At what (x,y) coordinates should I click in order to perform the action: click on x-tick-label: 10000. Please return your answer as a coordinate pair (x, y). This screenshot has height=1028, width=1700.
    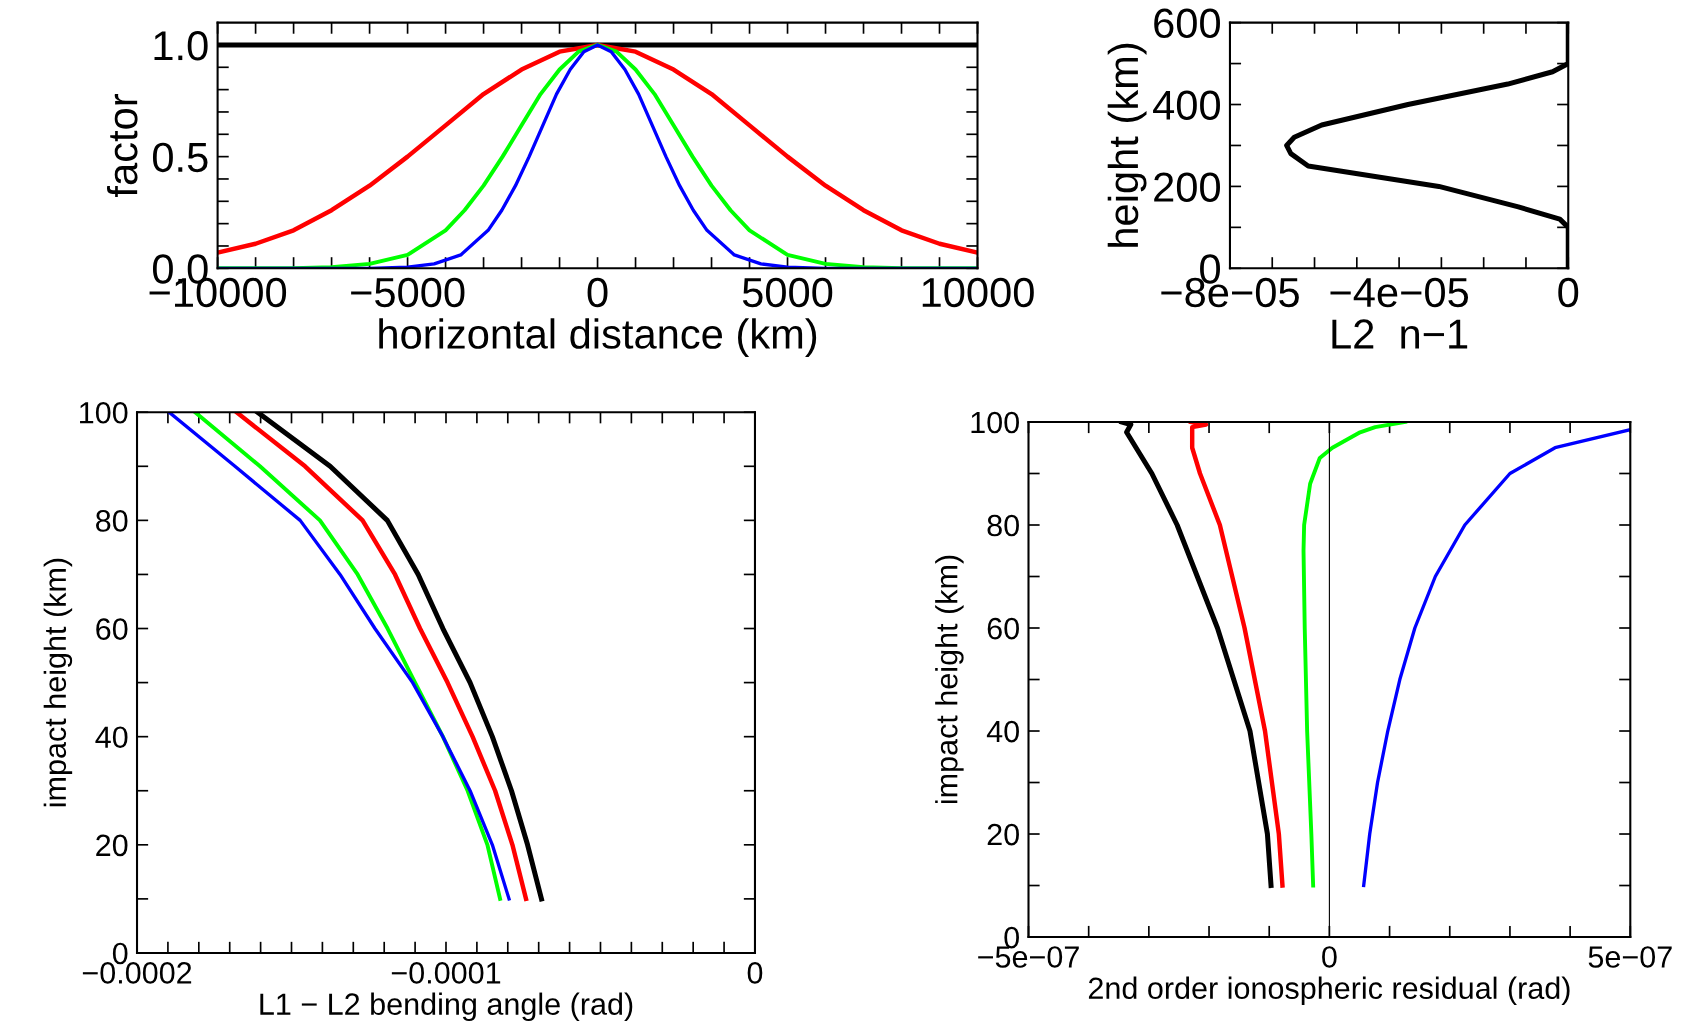
    Looking at the image, I should click on (978, 292).